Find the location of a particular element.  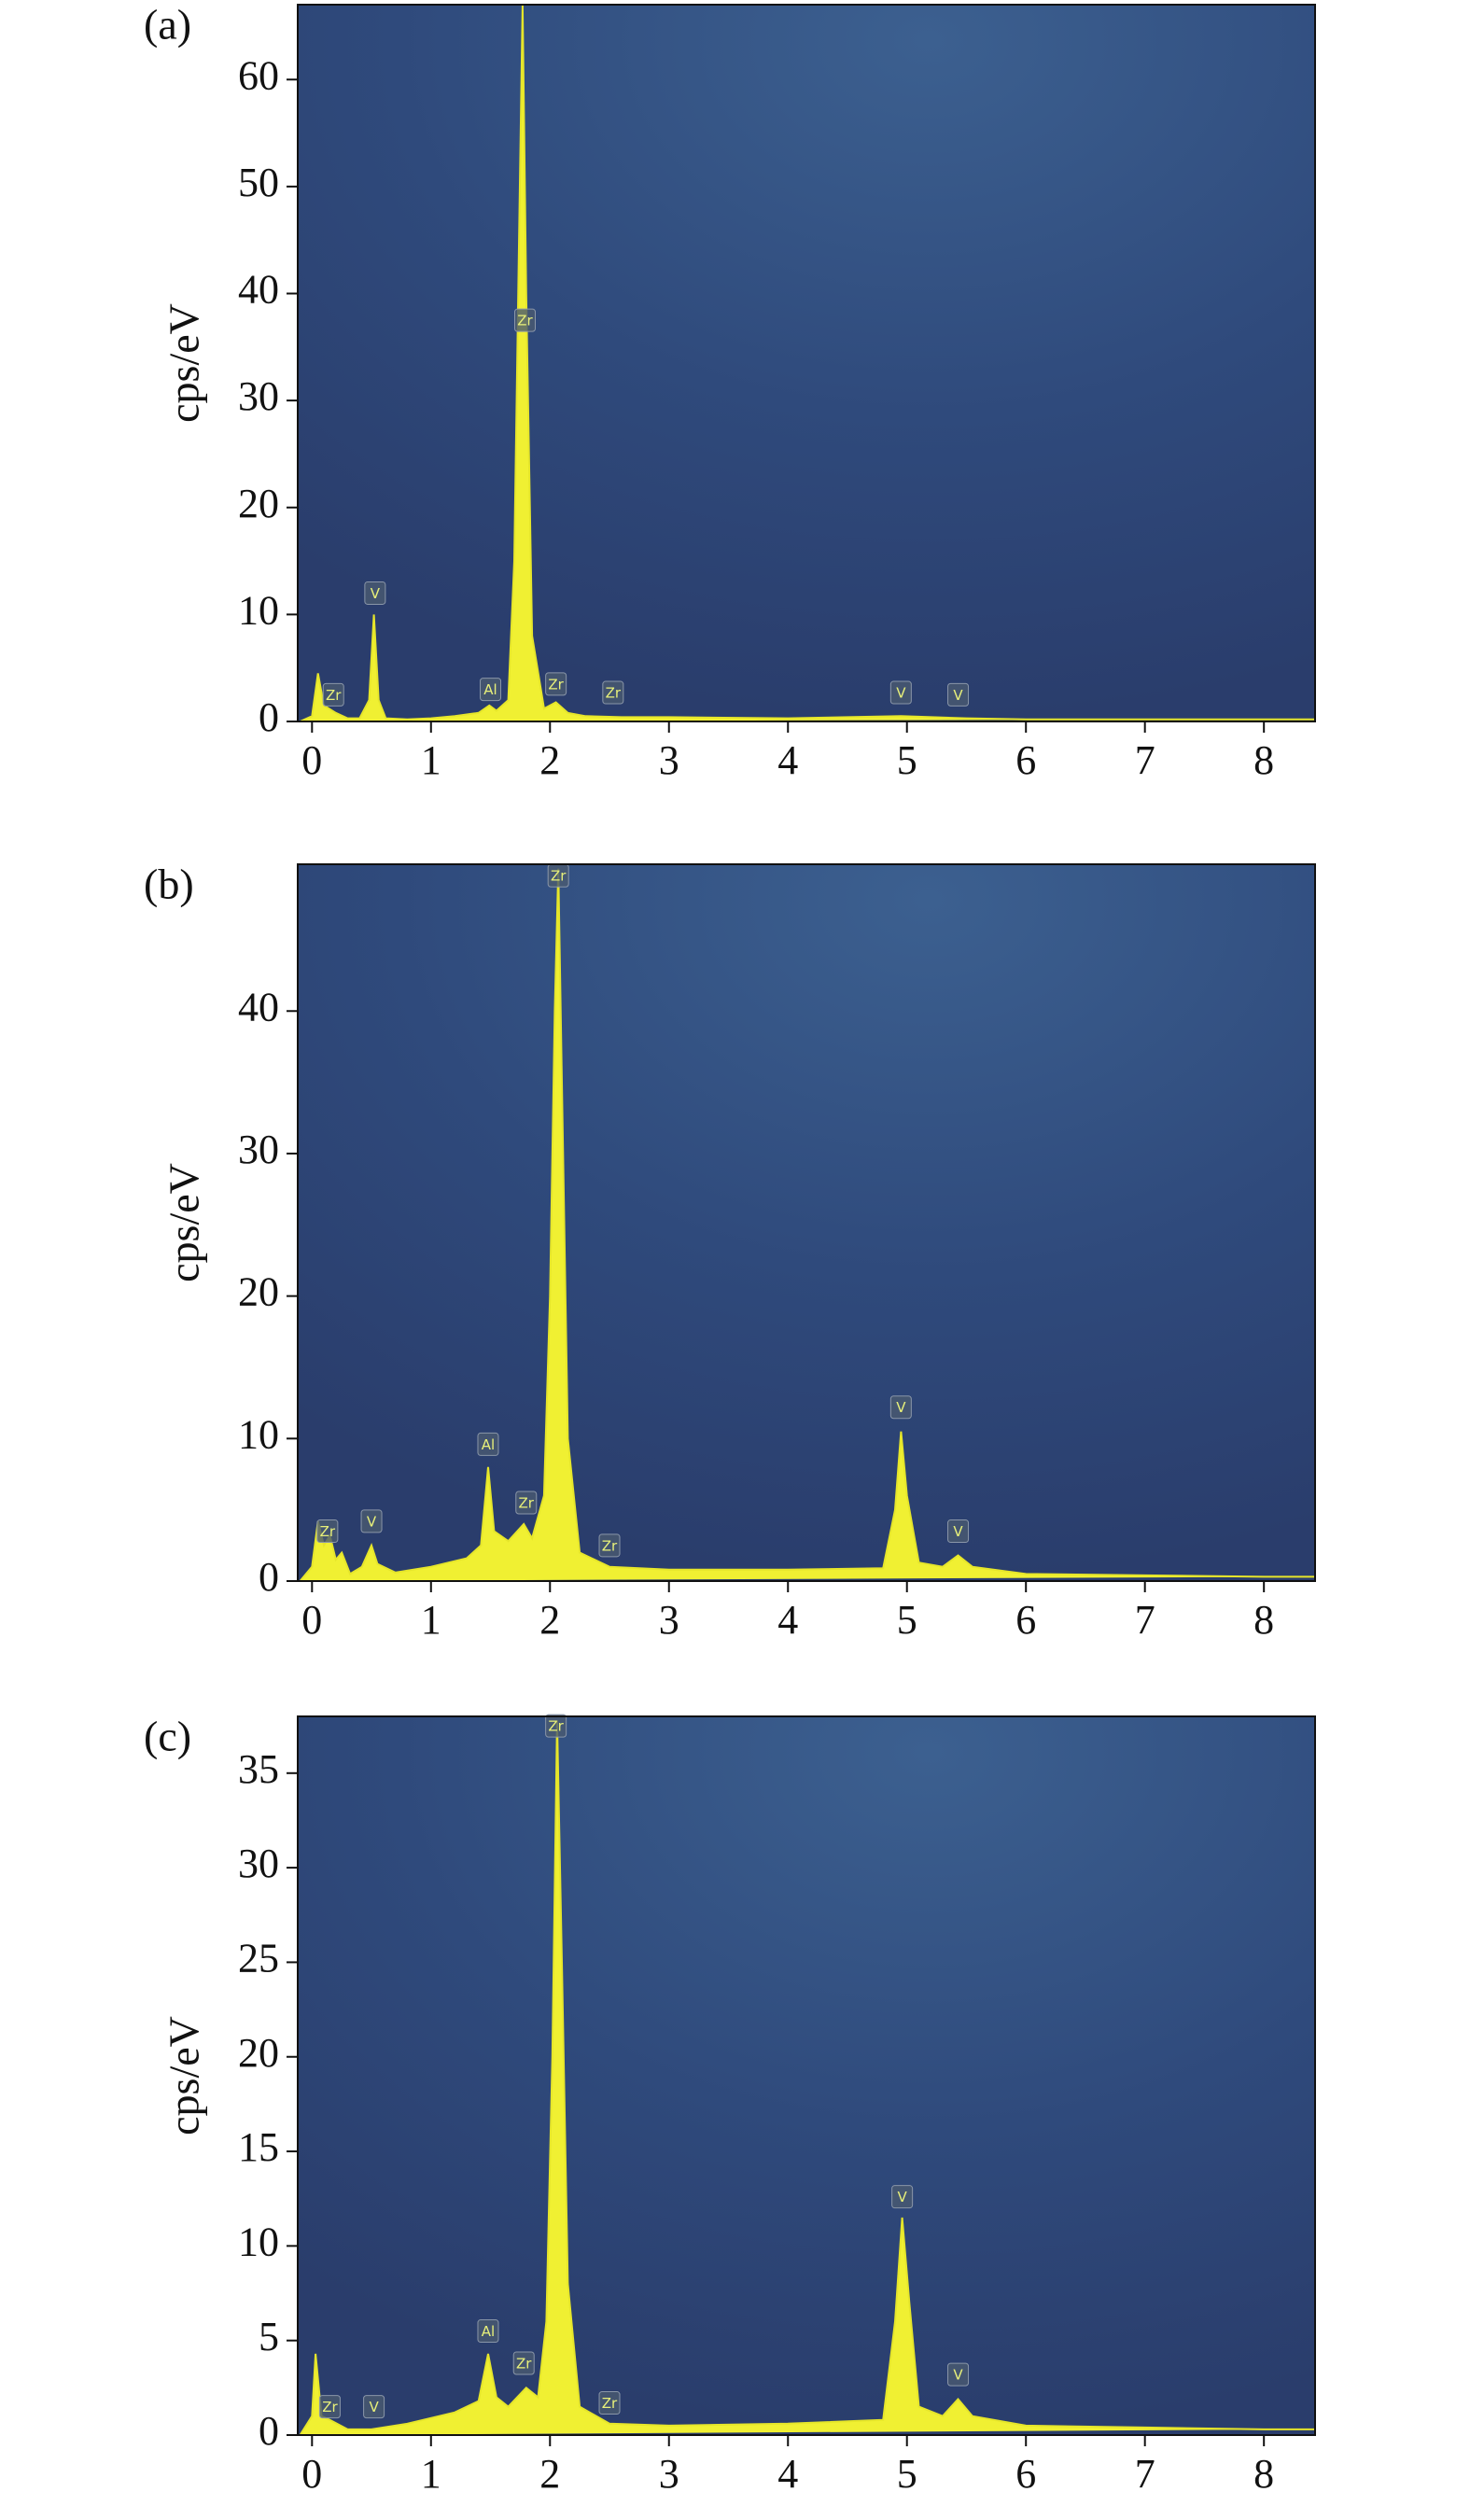

y-tick-label: 15 is located at coordinates (258, 2147).